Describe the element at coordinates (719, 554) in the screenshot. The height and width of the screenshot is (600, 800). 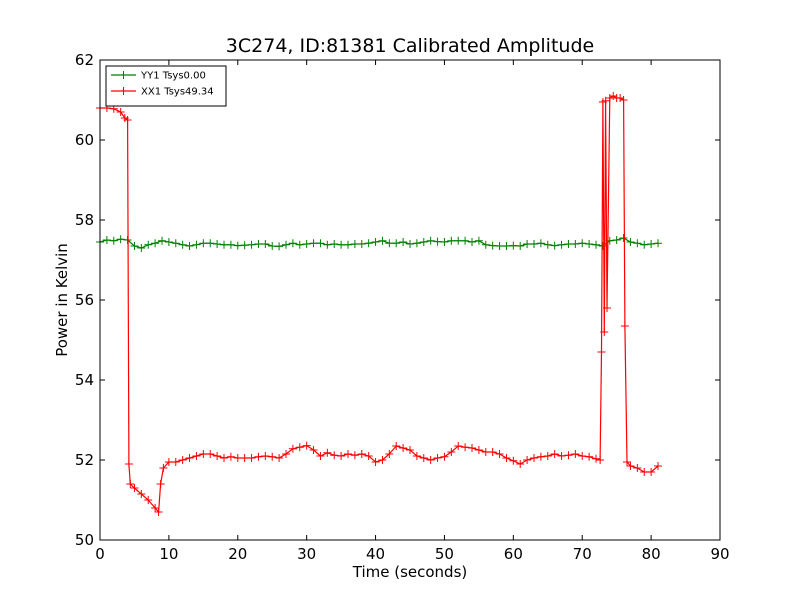
I see `x-tick-label: 90` at that location.